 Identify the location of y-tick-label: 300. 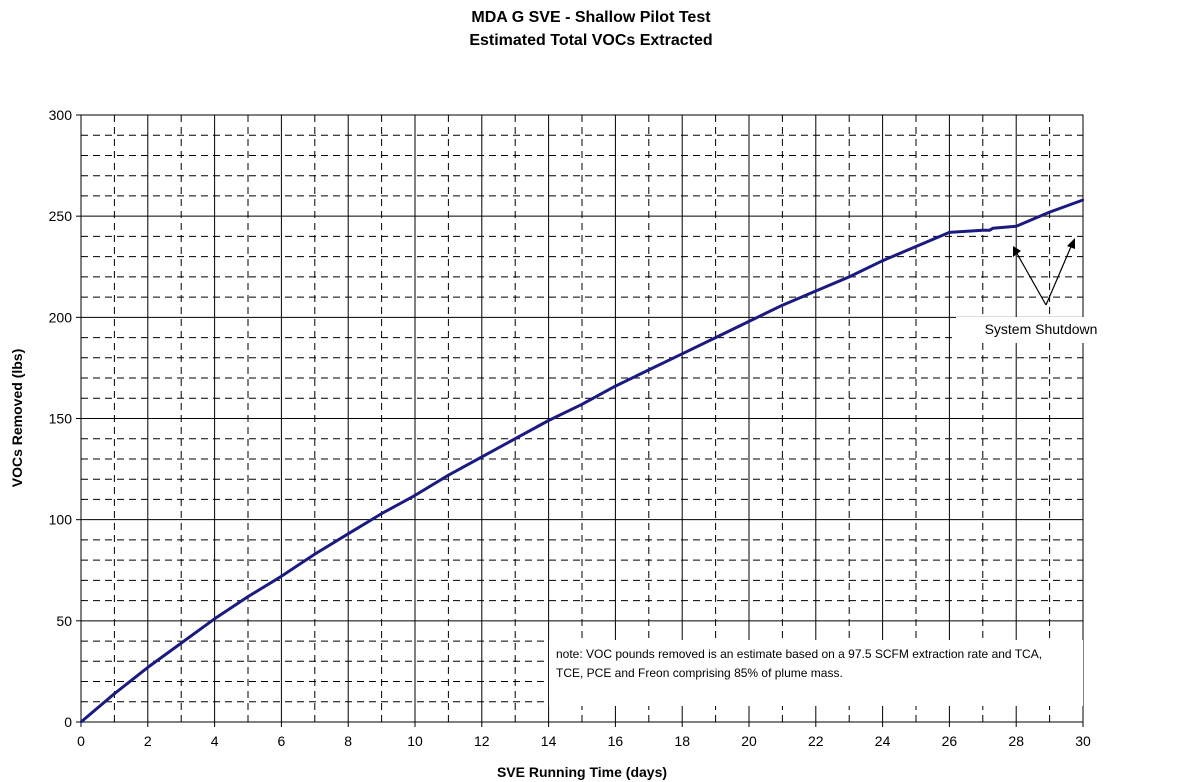
(61, 115).